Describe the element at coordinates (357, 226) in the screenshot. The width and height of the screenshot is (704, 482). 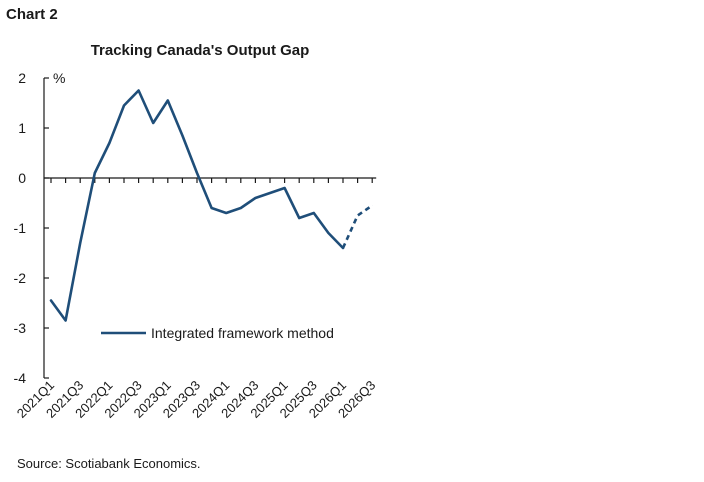
I see `series-line-projection` at that location.